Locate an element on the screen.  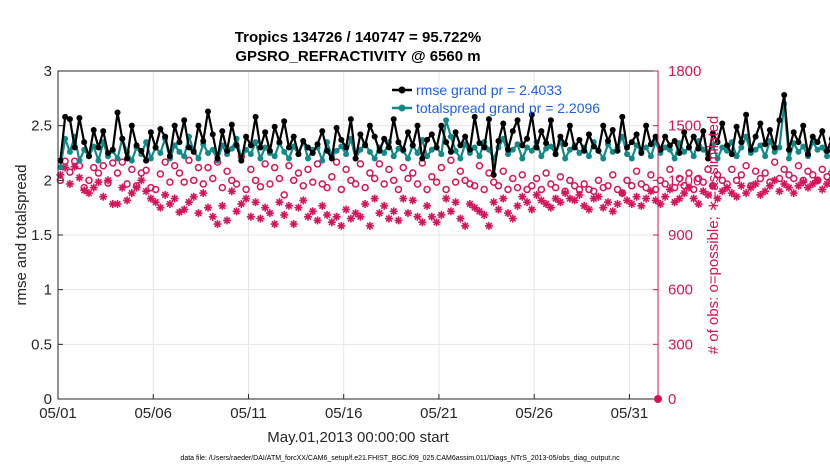
x-tick-label: 05/11 is located at coordinates (248, 413).